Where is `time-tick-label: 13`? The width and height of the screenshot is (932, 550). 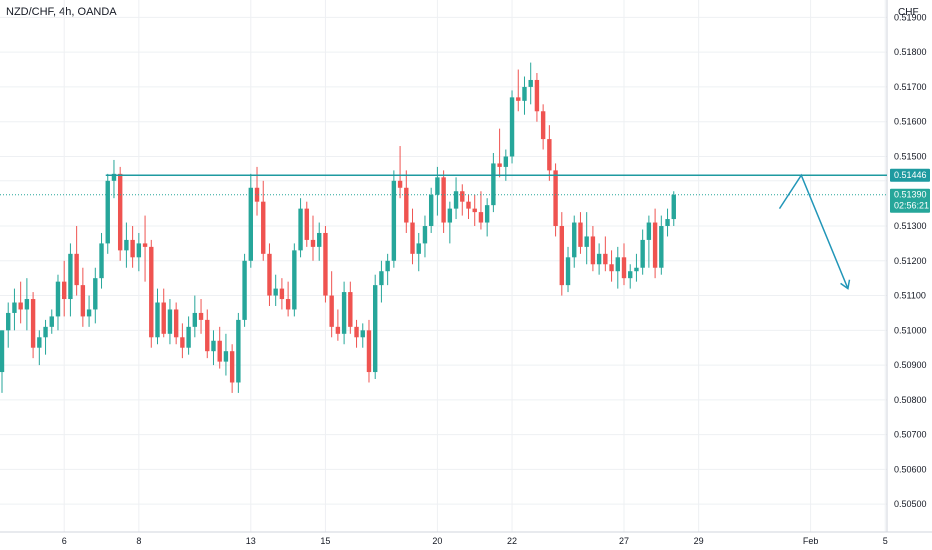
time-tick-label: 13 is located at coordinates (251, 541).